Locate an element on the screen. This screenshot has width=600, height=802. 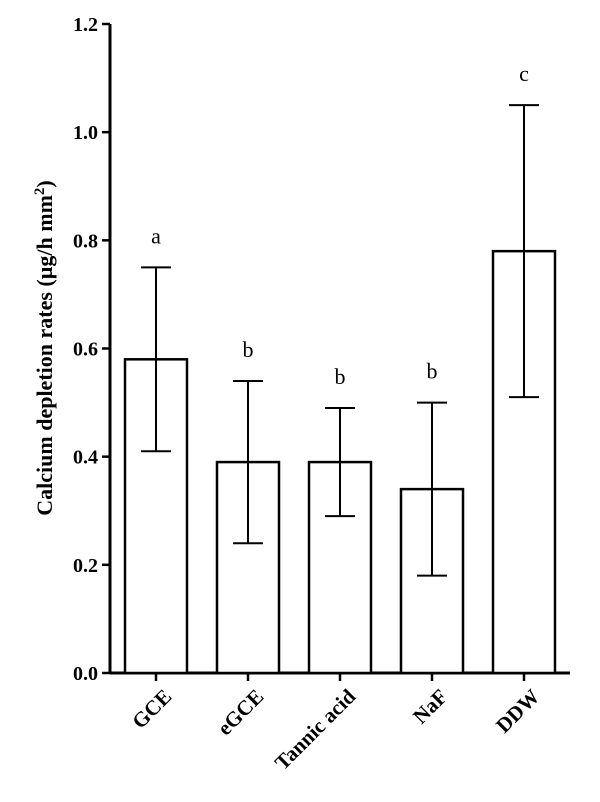
x-tick-label: DDW is located at coordinates (517, 710).